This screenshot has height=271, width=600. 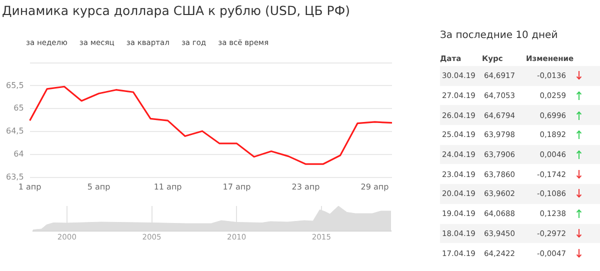 What do you see at coordinates (168, 187) in the screenshot?
I see `x-tick-label: 11 апр` at bounding box center [168, 187].